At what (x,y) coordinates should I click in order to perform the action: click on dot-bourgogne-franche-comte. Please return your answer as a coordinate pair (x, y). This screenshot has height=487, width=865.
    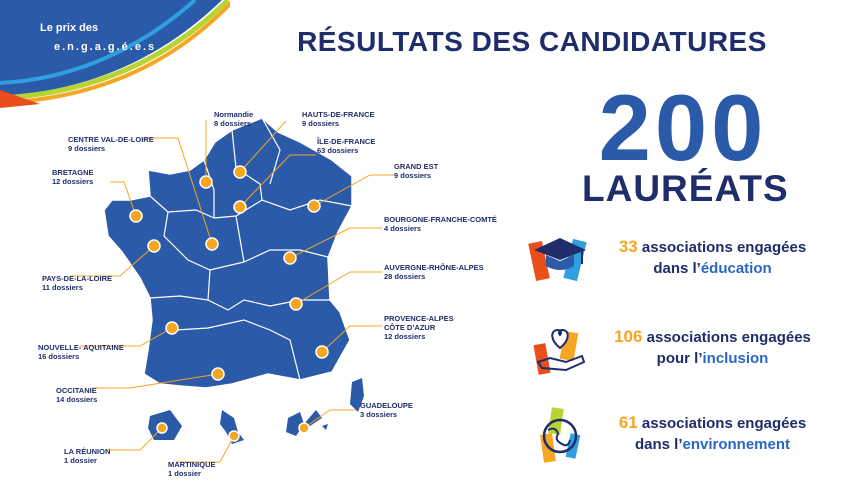
    Looking at the image, I should click on (290, 258).